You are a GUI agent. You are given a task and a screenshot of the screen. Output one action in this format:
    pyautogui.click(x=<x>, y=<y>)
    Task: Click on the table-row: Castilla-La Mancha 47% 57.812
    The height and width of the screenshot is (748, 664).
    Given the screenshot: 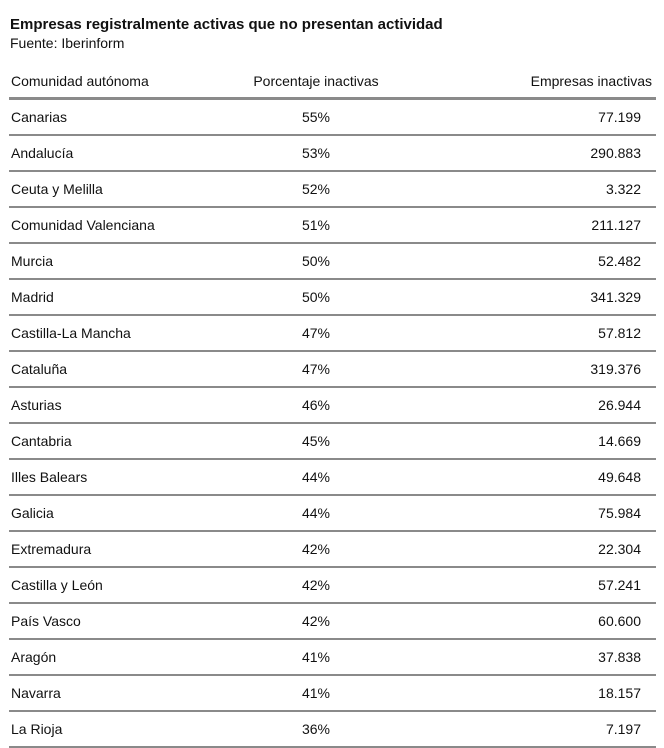 What is the action you would take?
    pyautogui.click(x=332, y=333)
    